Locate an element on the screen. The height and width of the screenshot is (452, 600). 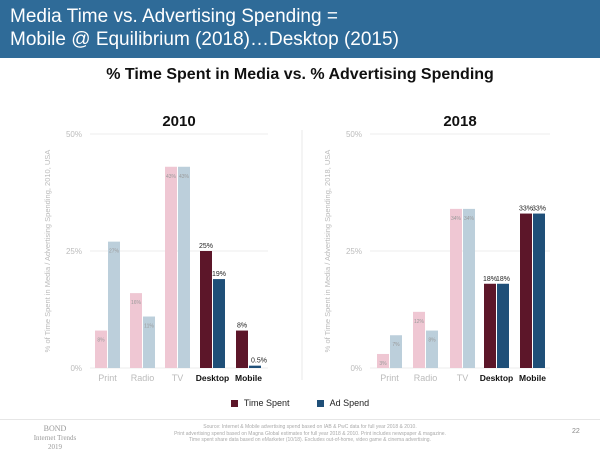
data-label: 3% is located at coordinates (383, 364).